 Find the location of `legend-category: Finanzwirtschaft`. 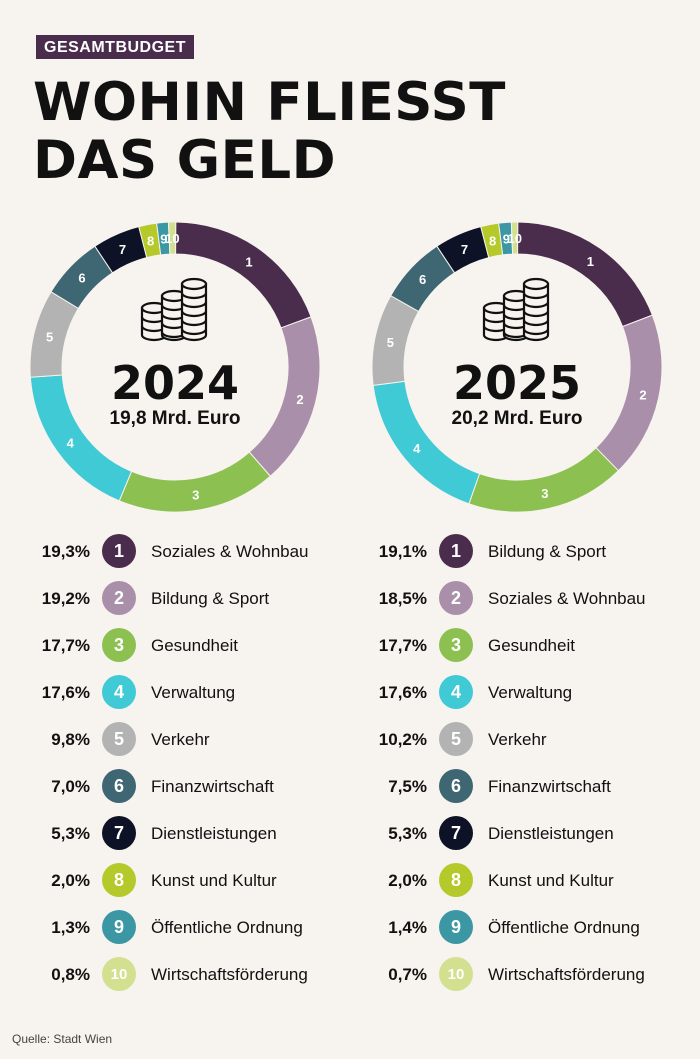

legend-category: Finanzwirtschaft is located at coordinates (549, 786).